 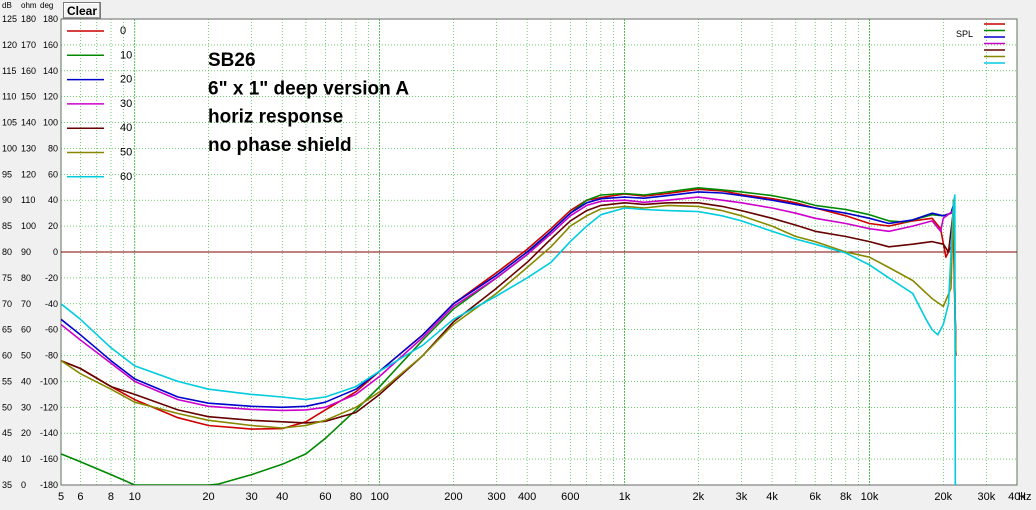 What do you see at coordinates (28, 174) in the screenshot?
I see `y-tick-ohm: 120` at bounding box center [28, 174].